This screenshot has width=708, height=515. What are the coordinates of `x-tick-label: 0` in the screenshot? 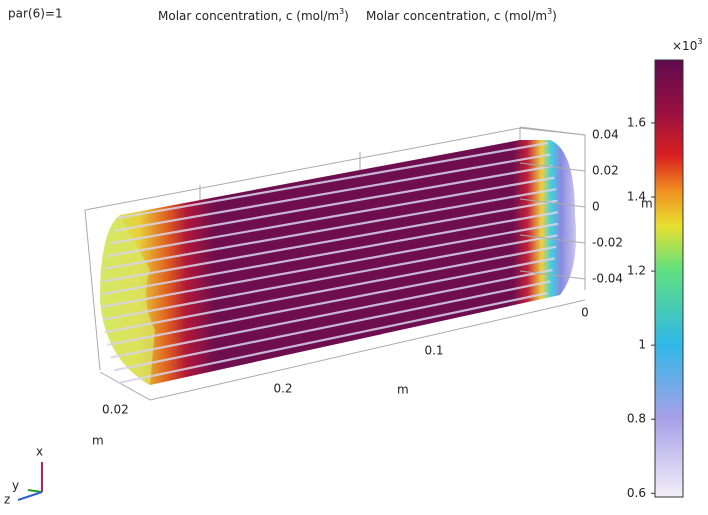 It's located at (585, 313).